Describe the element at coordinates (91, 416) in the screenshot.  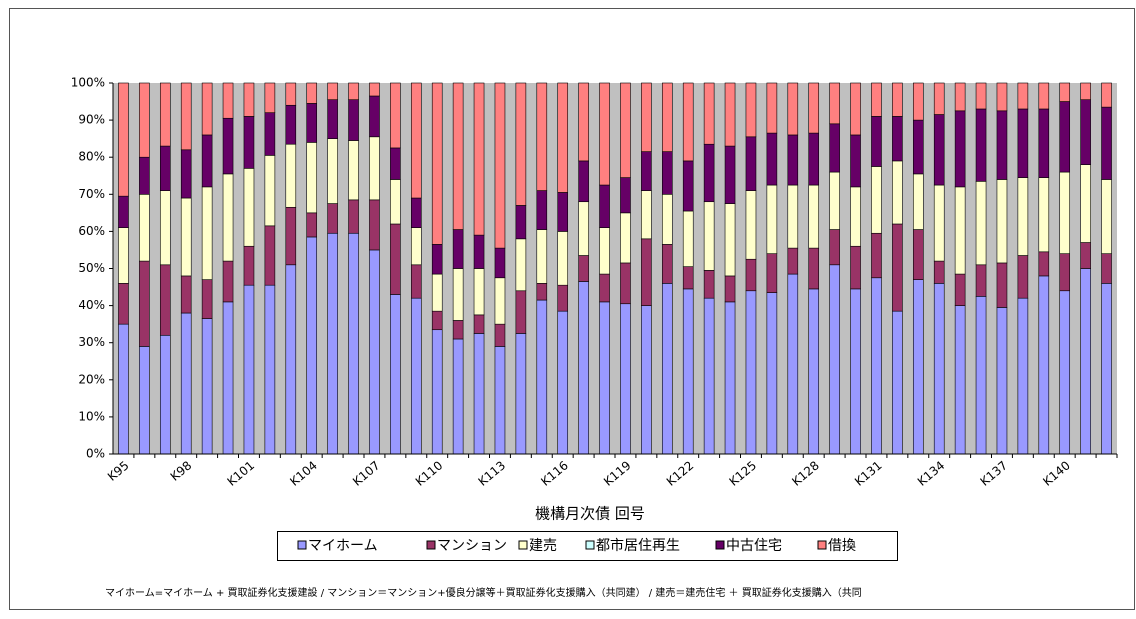
I see `y-tick-label: 10%` at that location.